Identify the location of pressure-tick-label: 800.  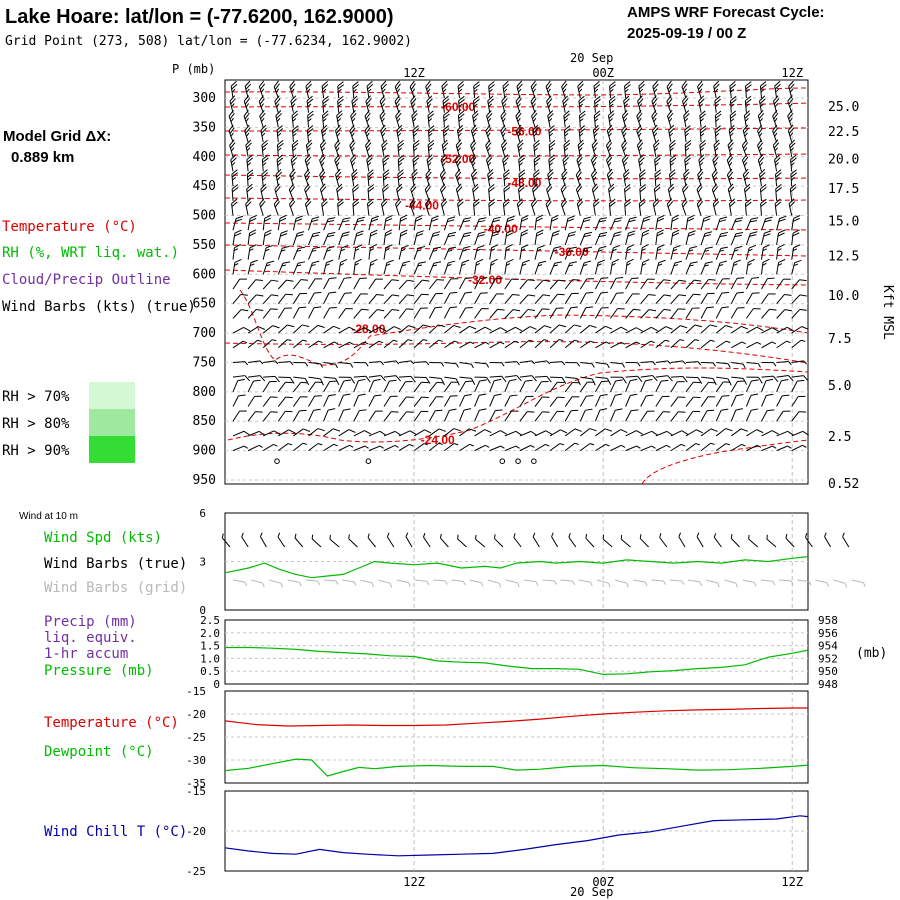
(204, 392).